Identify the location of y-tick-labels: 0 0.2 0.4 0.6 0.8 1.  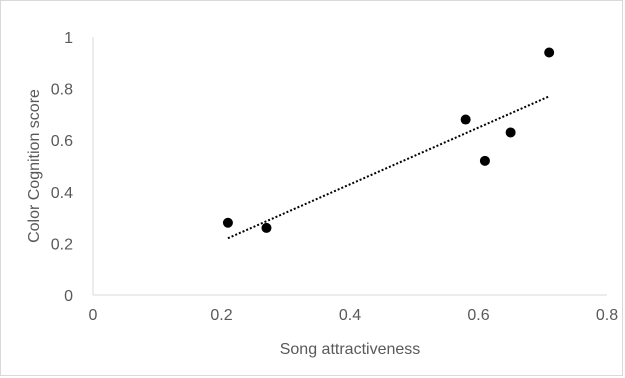
(62, 167).